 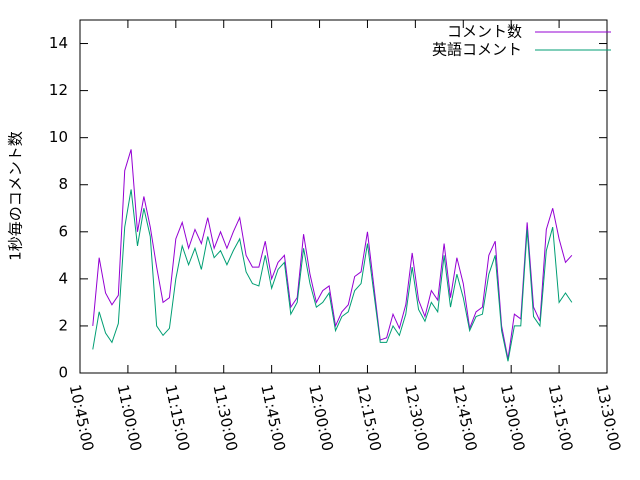 What do you see at coordinates (321, 418) in the screenshot?
I see `x-tick-label: 12:00:00` at bounding box center [321, 418].